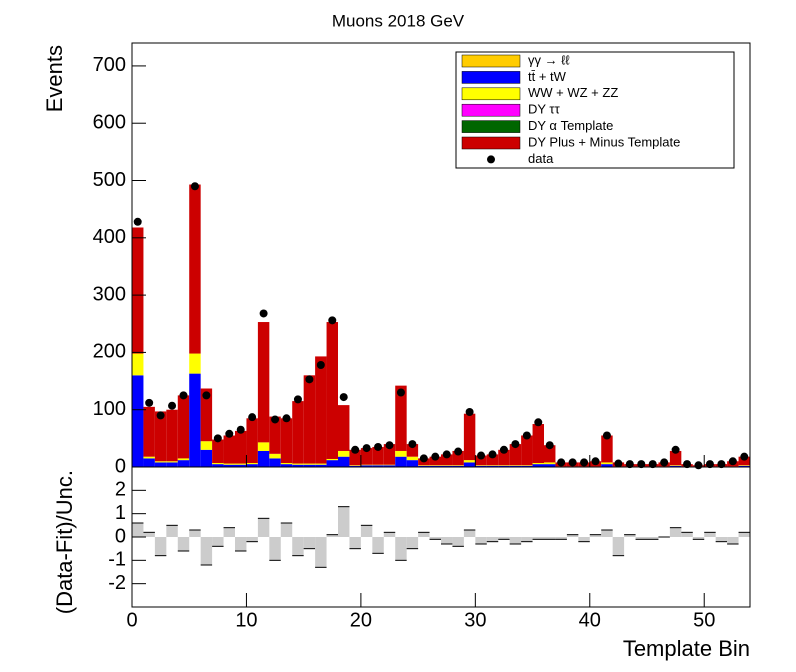 This screenshot has height=672, width=796. I want to click on ratio-y-tick-label: -2, so click(117, 583).